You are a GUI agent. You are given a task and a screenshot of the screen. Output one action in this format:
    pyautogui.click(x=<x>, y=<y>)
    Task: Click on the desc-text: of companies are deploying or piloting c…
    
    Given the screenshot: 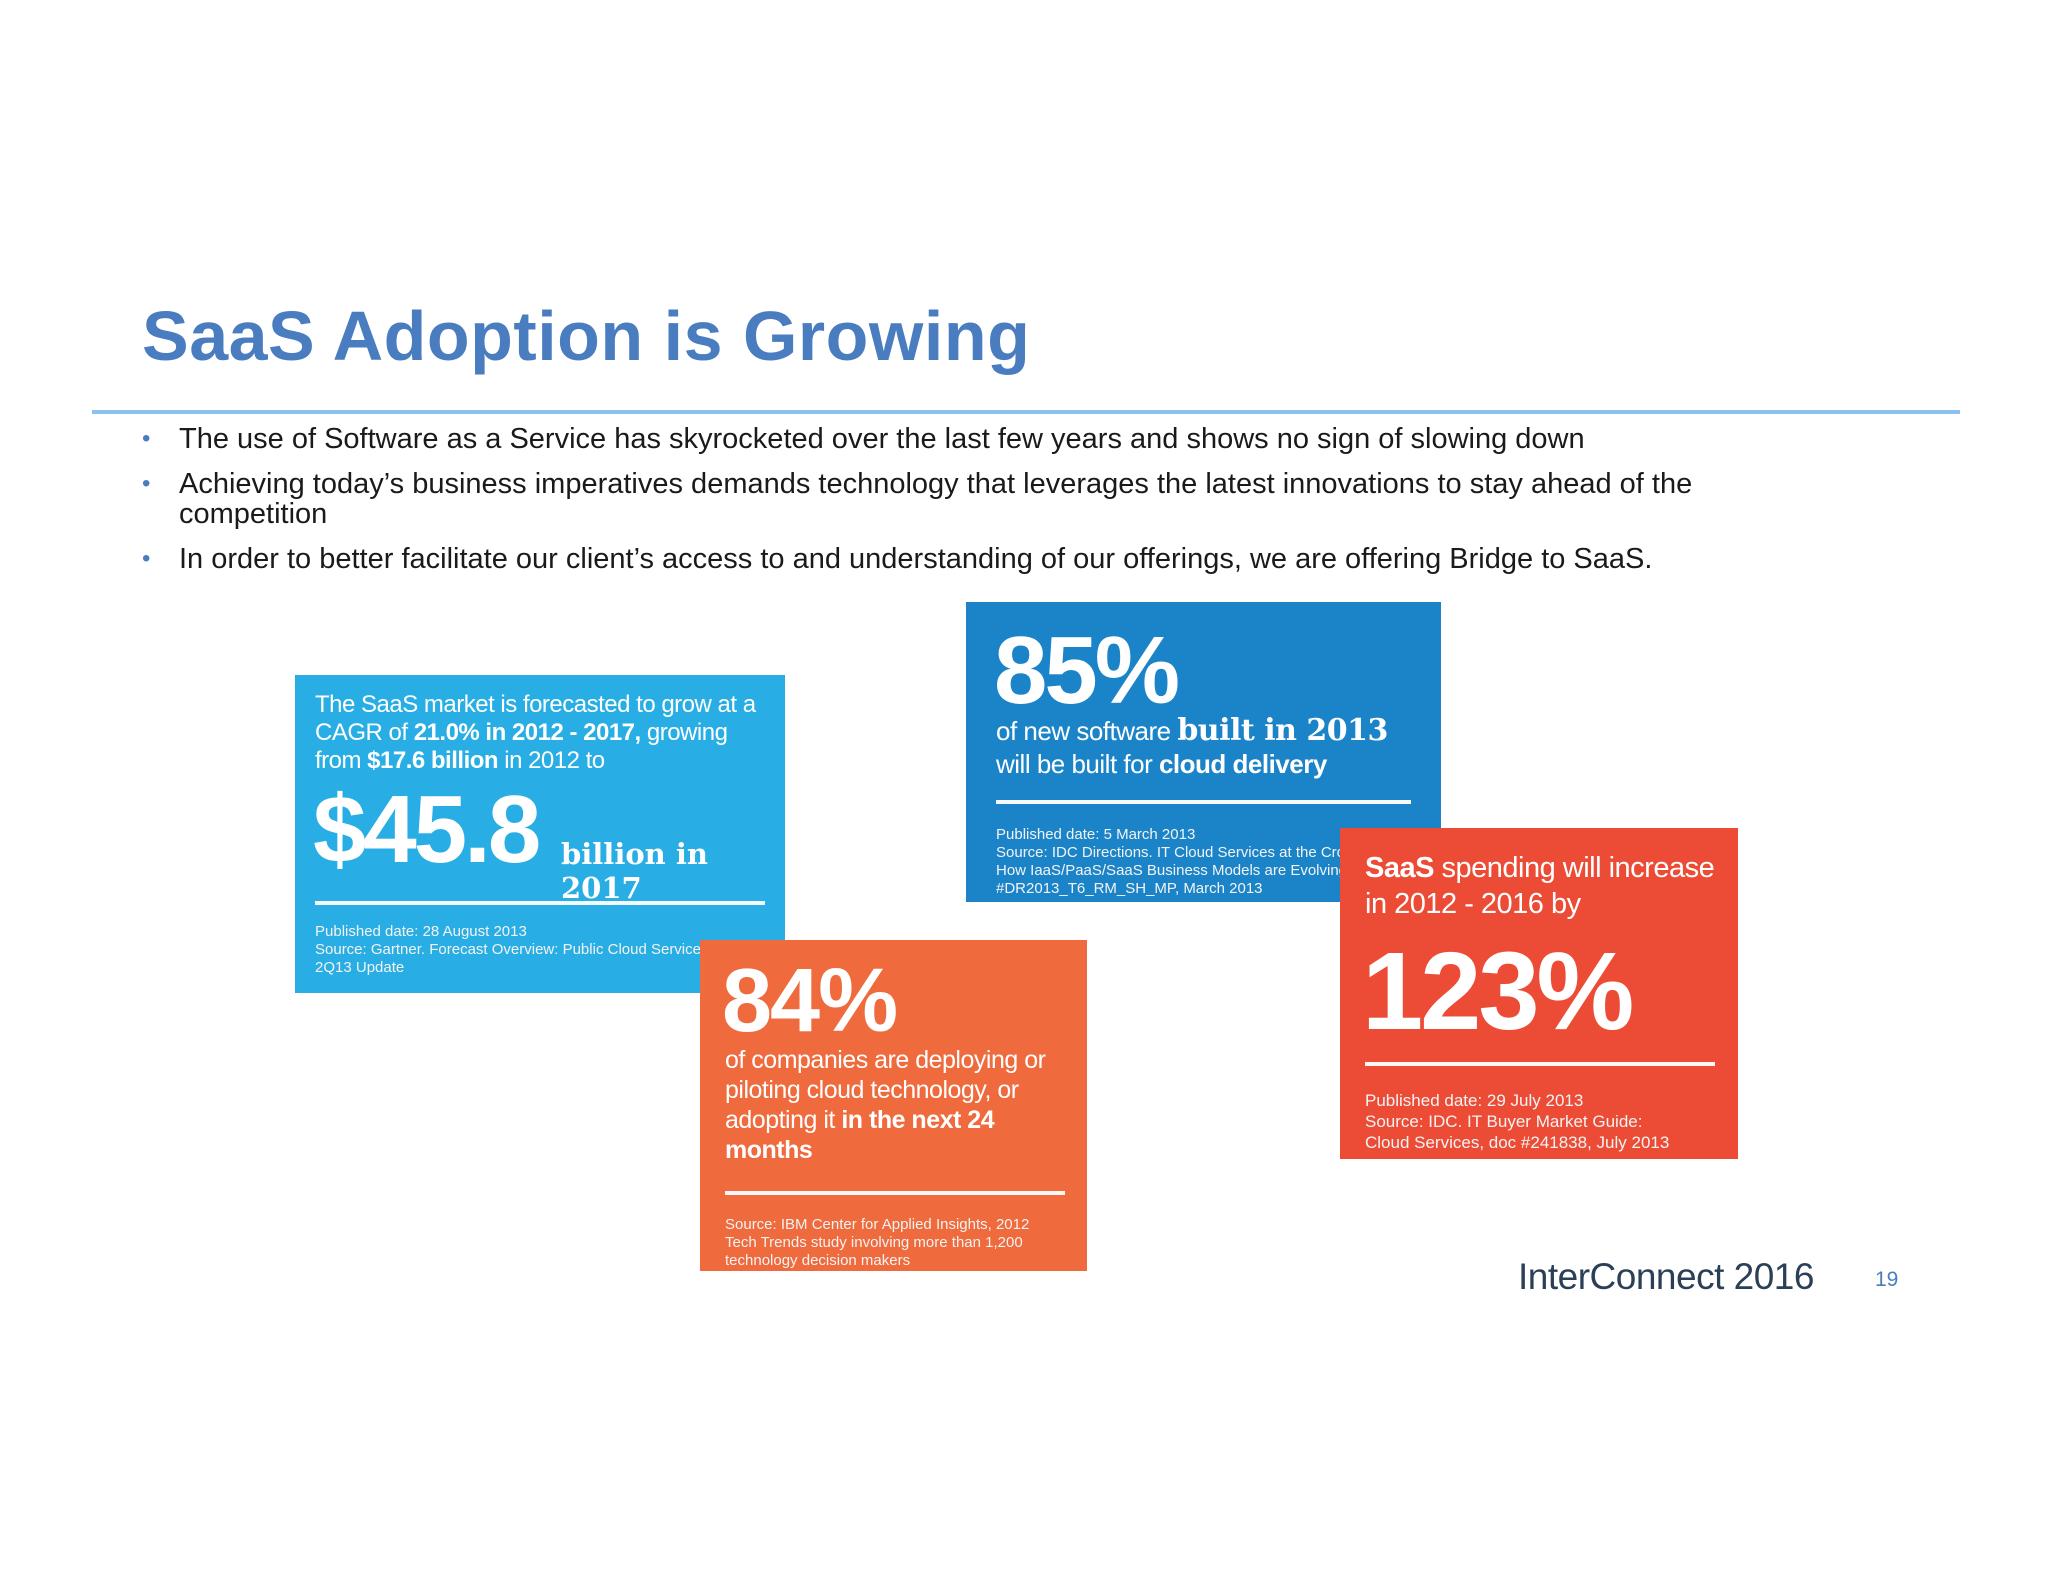 What is the action you would take?
    pyautogui.click(x=885, y=1090)
    